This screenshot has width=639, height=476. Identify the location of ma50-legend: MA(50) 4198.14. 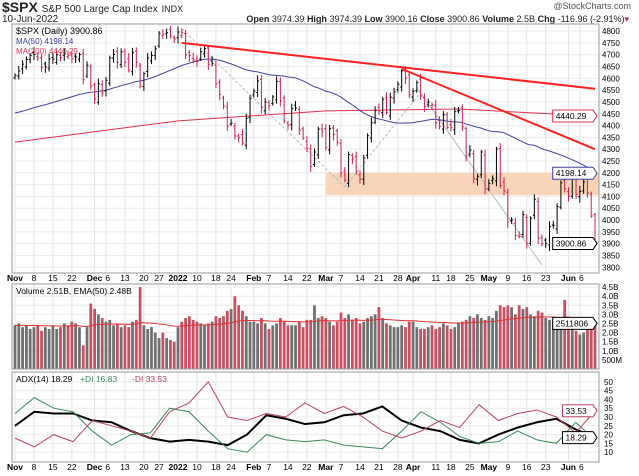
(45, 41).